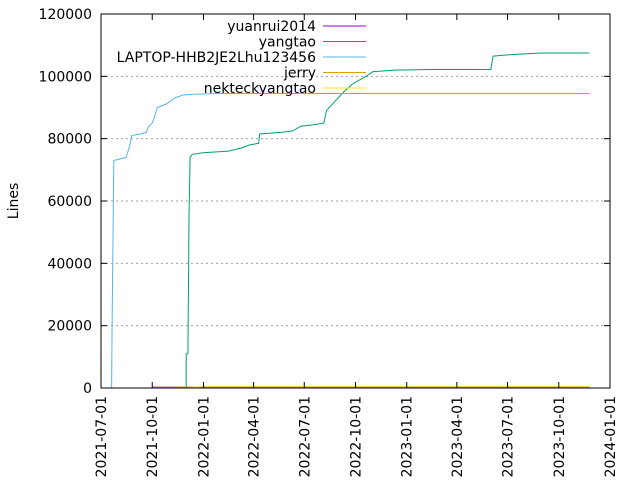  I want to click on x-tick-label: 2021-07-01, so click(102, 436).